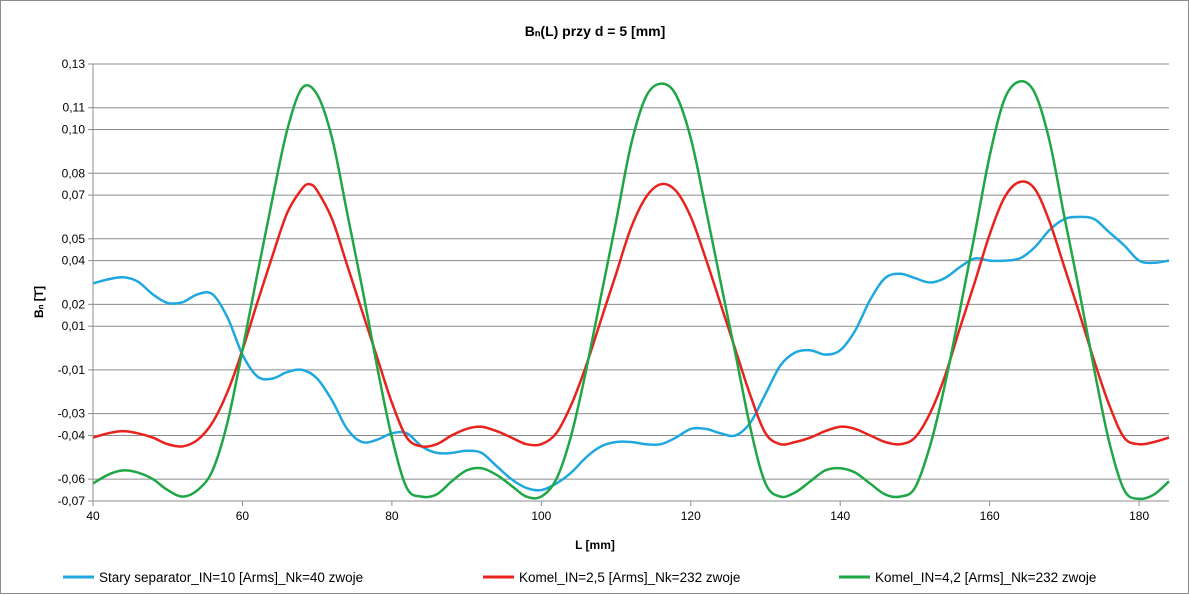 Image resolution: width=1189 pixels, height=595 pixels. Describe the element at coordinates (231, 577) in the screenshot. I see `legend-label-1: Stary separator_IN=10 [Arms]_Nk=40 zwoje` at that location.